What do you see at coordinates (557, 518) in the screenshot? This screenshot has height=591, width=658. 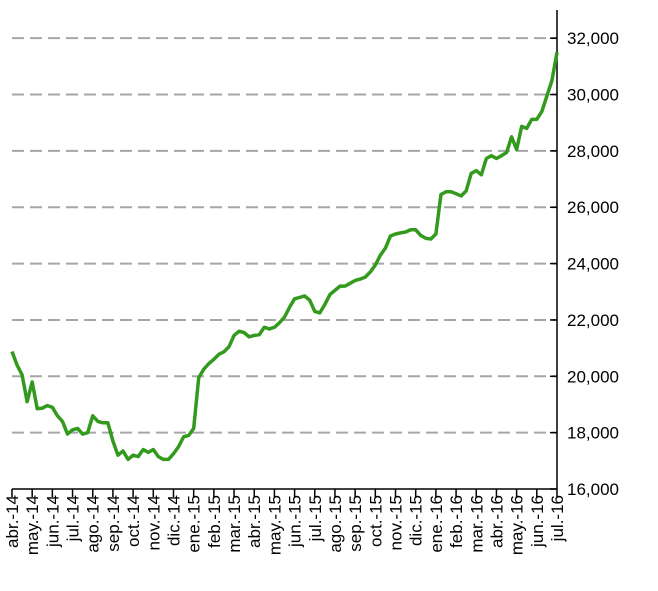 I see `x-tick-label: jul.-16` at bounding box center [557, 518].